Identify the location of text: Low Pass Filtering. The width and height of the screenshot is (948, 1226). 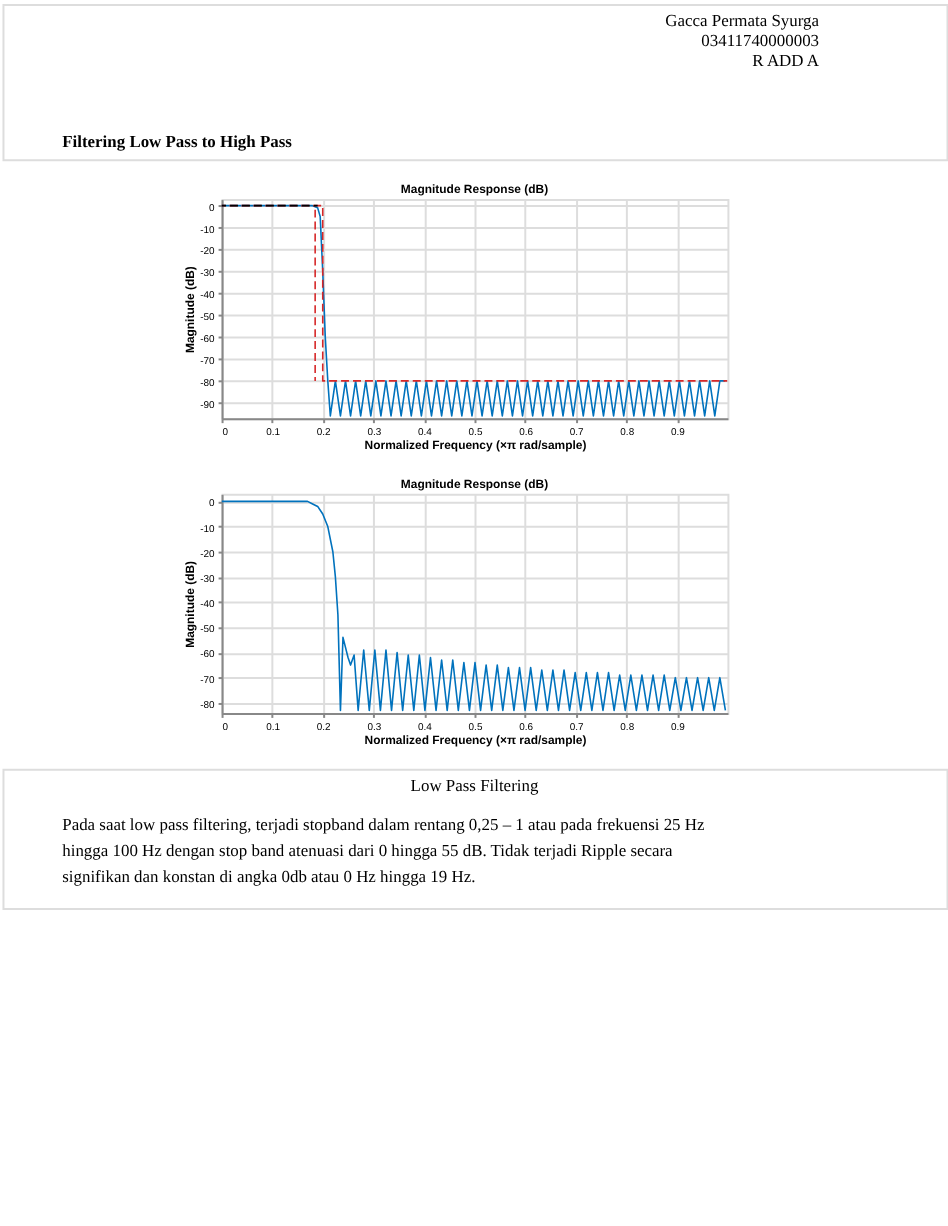
(475, 784).